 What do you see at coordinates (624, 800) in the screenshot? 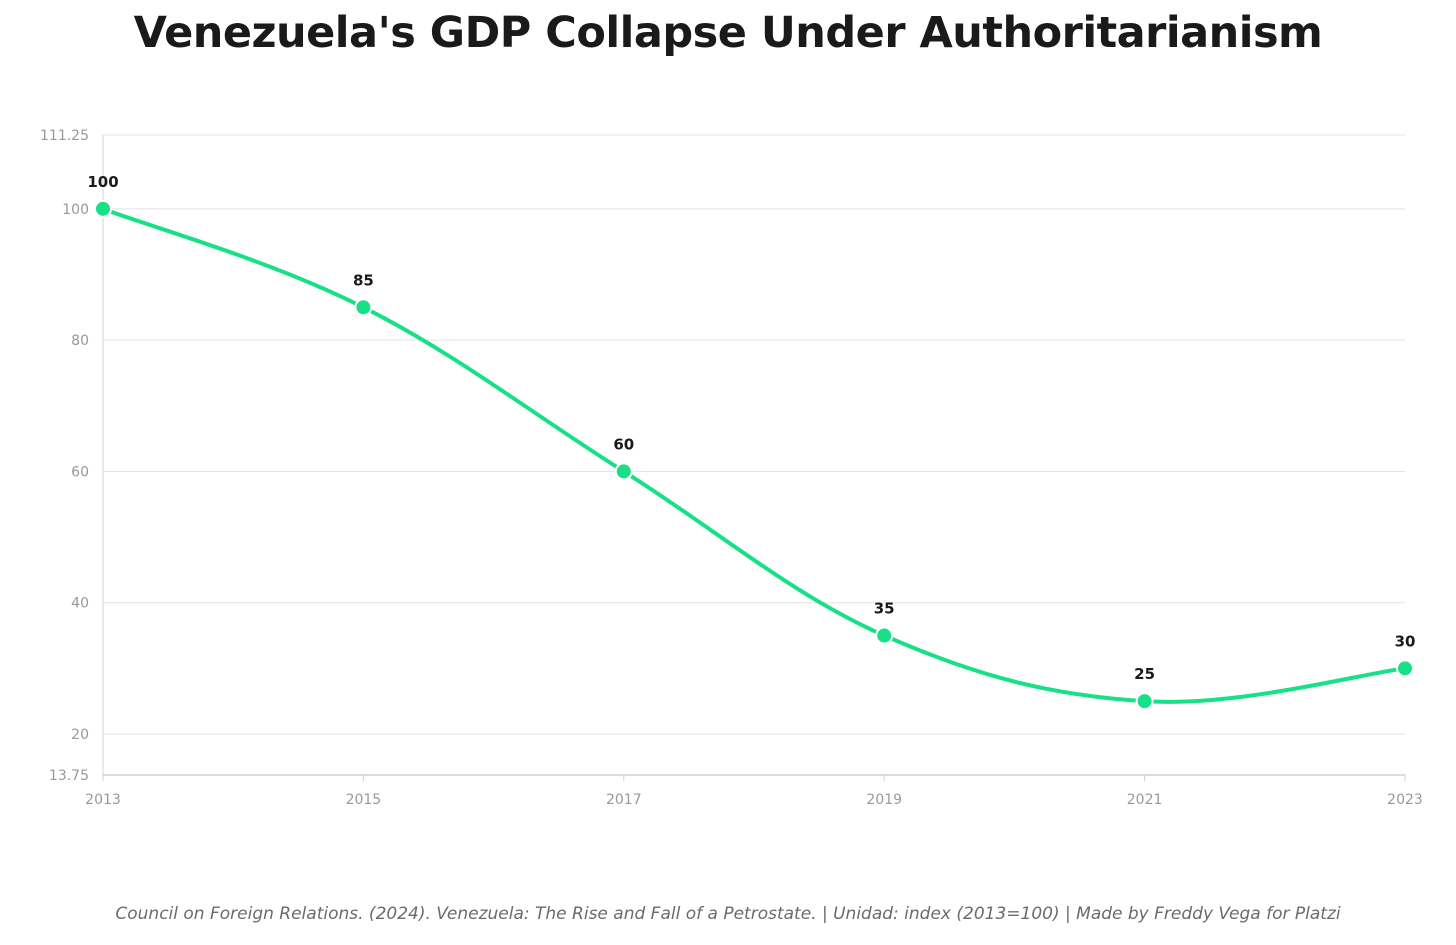
I see `x-tick-label: 2017` at bounding box center [624, 800].